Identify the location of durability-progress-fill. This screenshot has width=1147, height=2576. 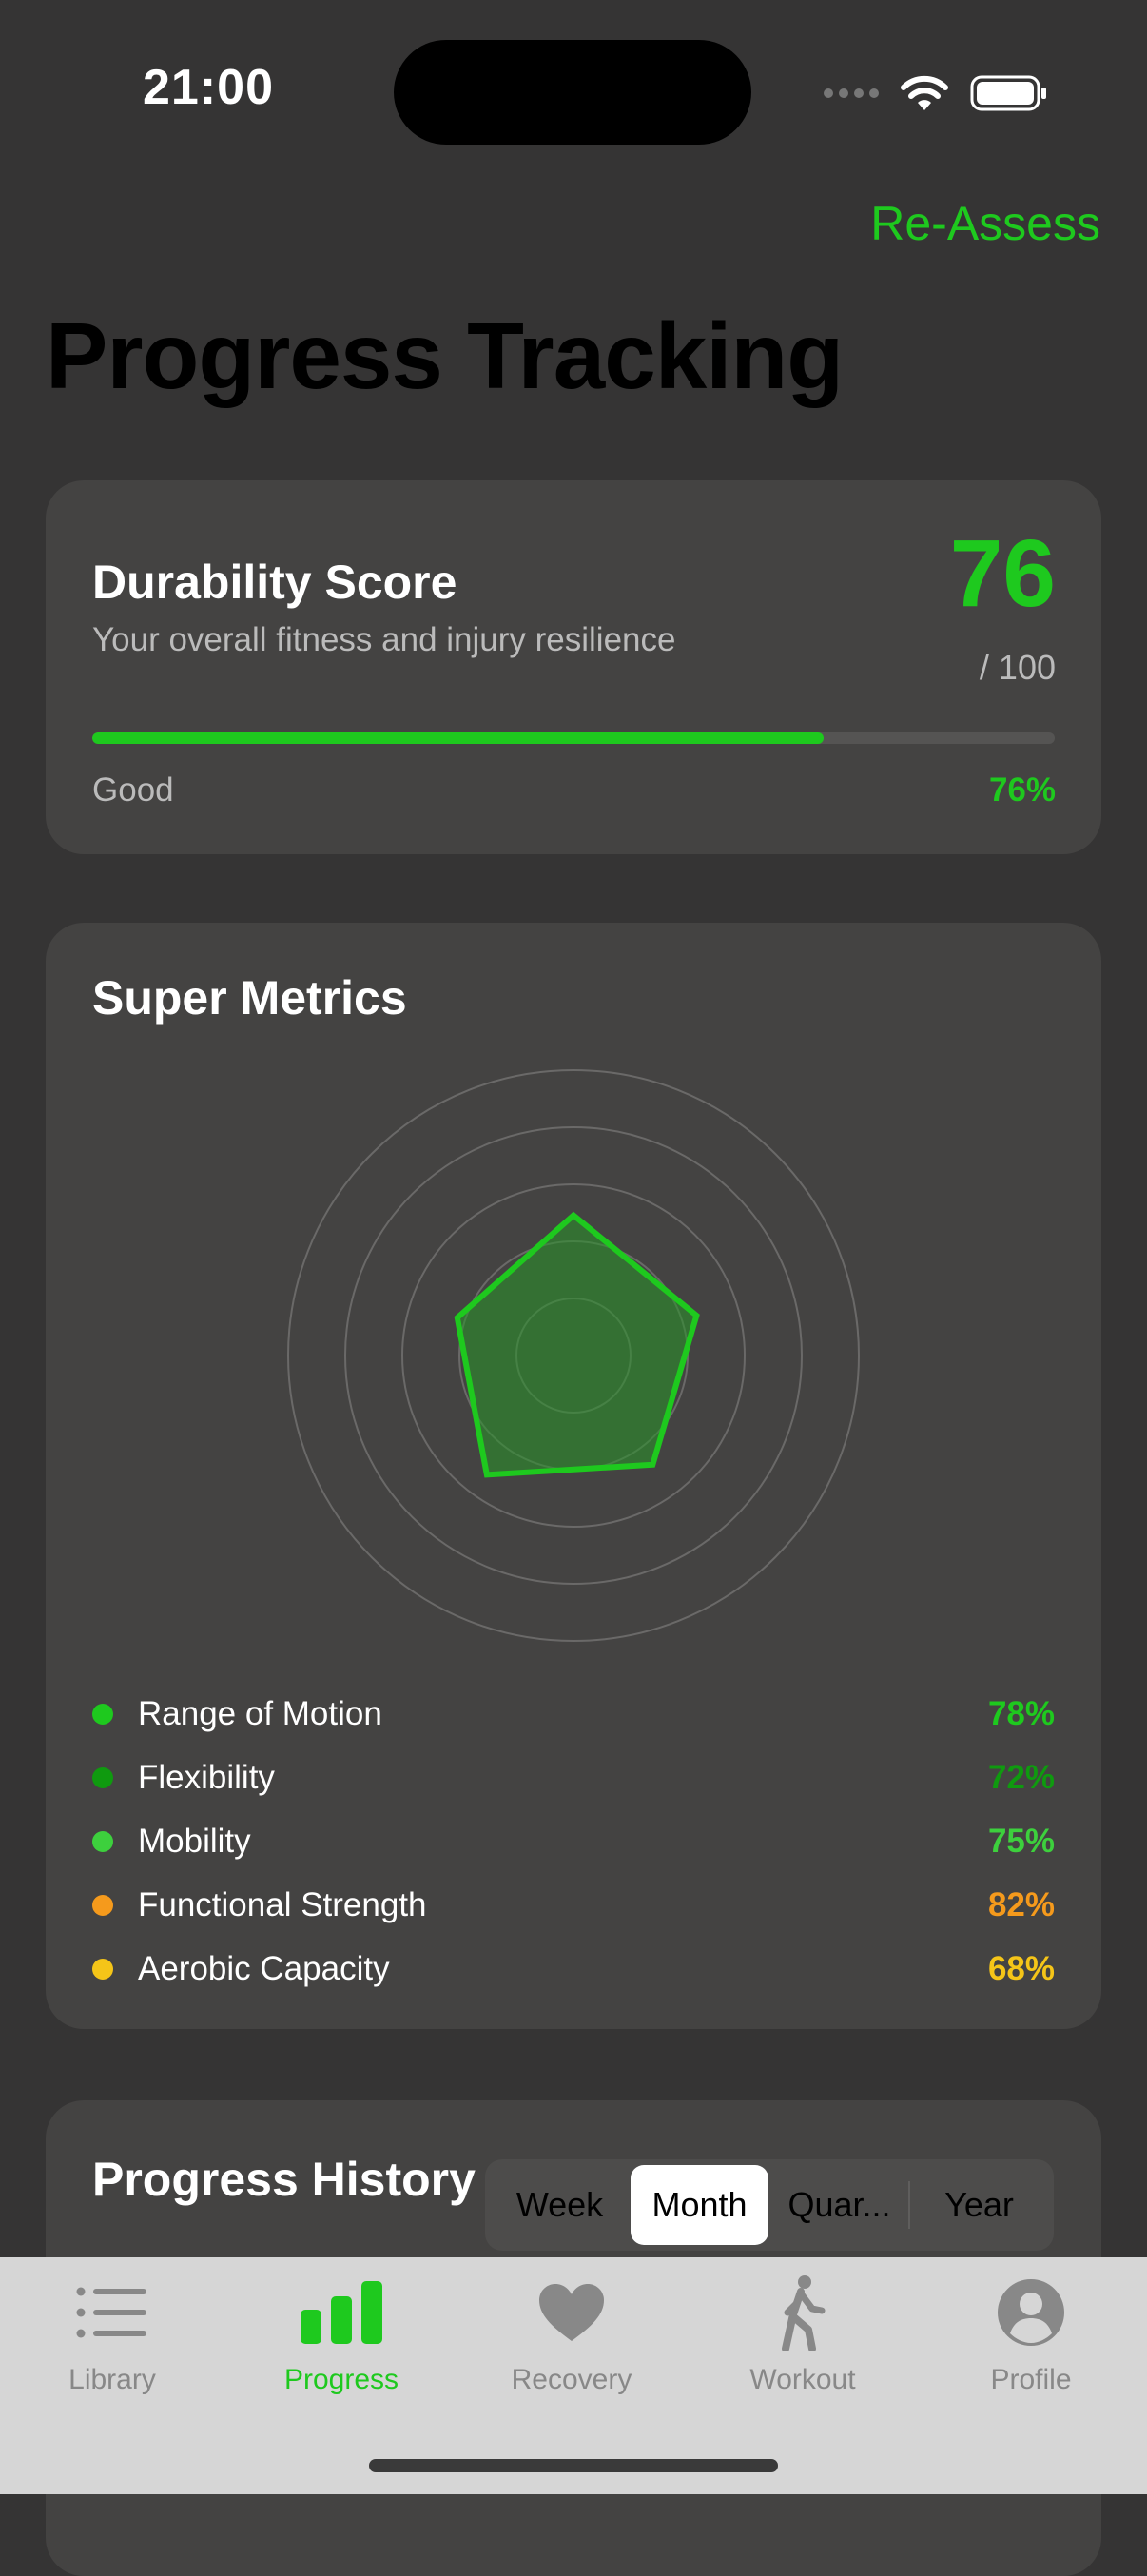
(458, 738).